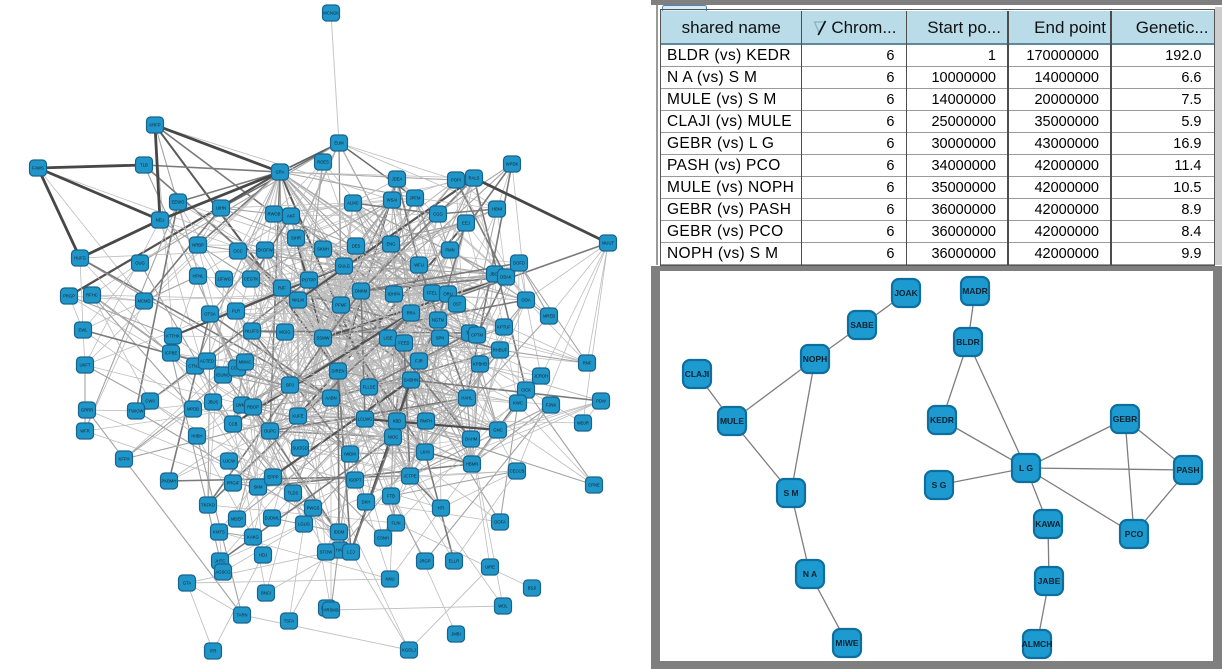 This screenshot has width=1222, height=669. Describe the element at coordinates (274, 214) in the screenshot. I see `svg-text: RWOB` at that location.